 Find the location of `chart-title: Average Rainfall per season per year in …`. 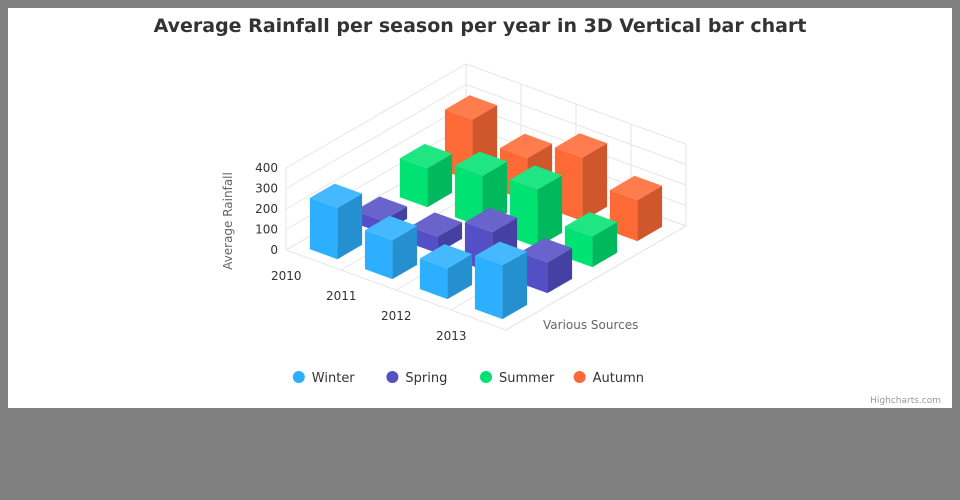

chart-title: Average Rainfall per season per year in … is located at coordinates (480, 26).